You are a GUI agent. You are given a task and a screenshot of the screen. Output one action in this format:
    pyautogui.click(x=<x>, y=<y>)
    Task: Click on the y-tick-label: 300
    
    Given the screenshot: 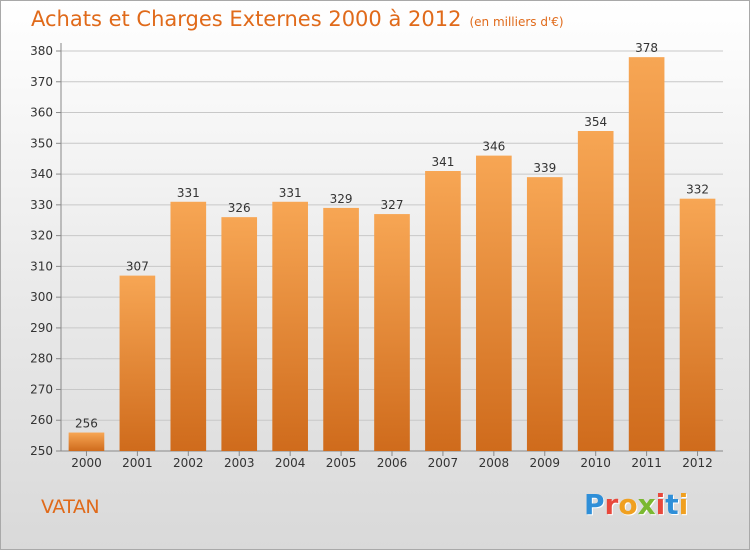 What is the action you would take?
    pyautogui.click(x=41, y=297)
    